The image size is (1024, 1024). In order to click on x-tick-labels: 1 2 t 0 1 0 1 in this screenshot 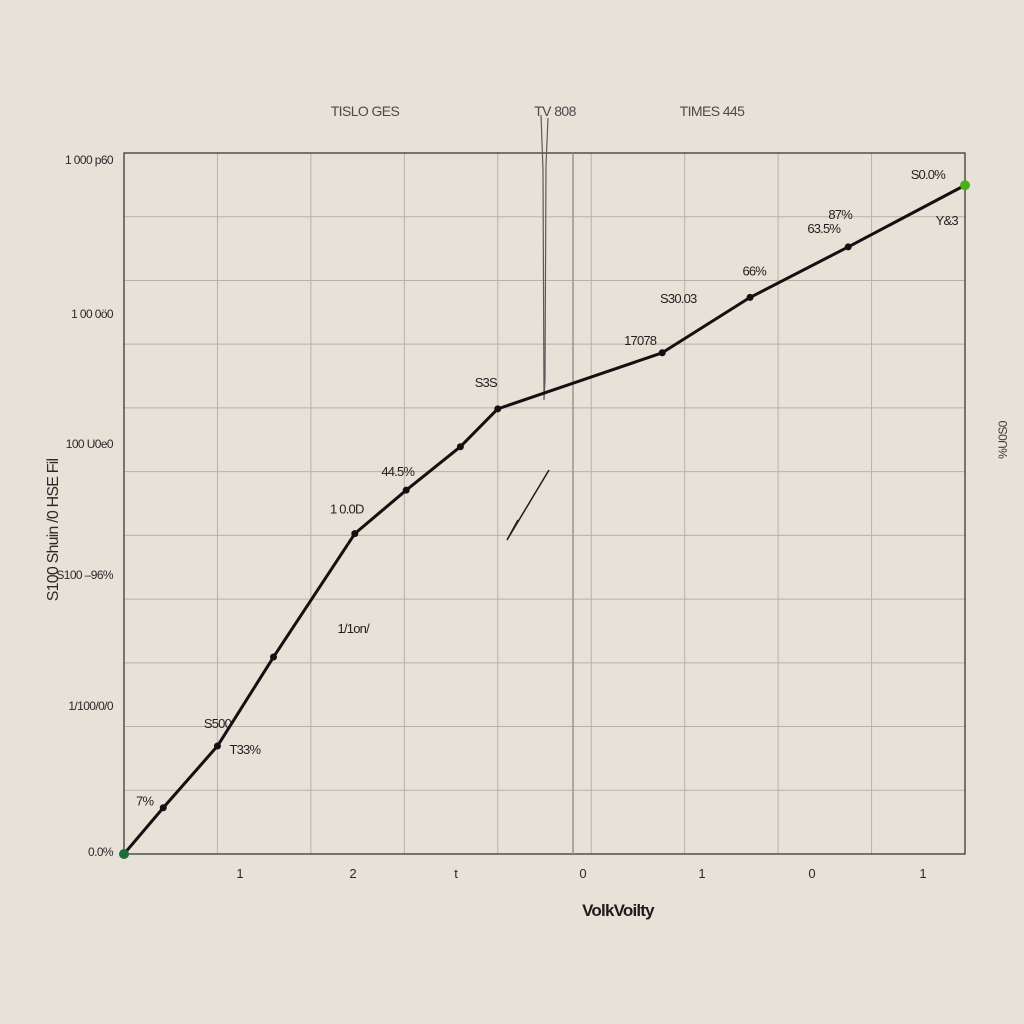, I will do `click(581, 873)`.